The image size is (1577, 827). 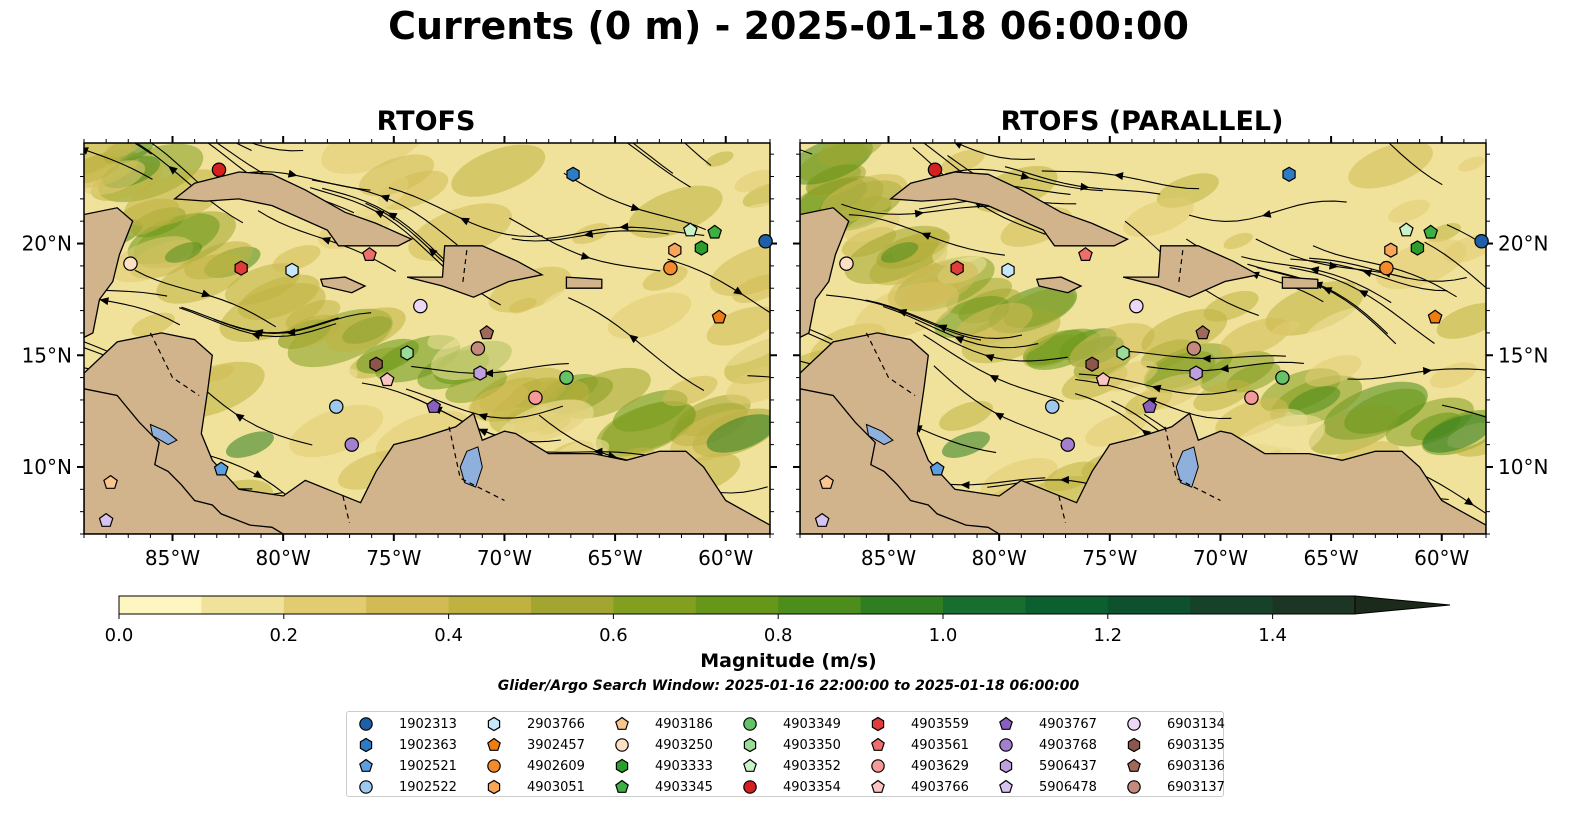 I want to click on colorbar-tick-label: 1.0, so click(x=943, y=635).